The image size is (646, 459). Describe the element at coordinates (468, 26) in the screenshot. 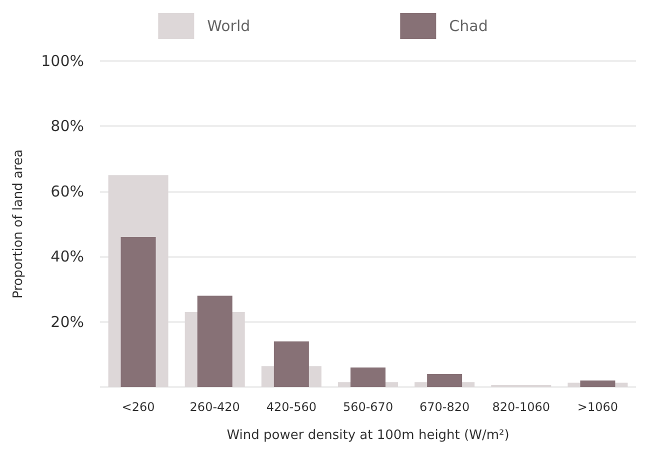

I see `legend-label: Chad` at that location.